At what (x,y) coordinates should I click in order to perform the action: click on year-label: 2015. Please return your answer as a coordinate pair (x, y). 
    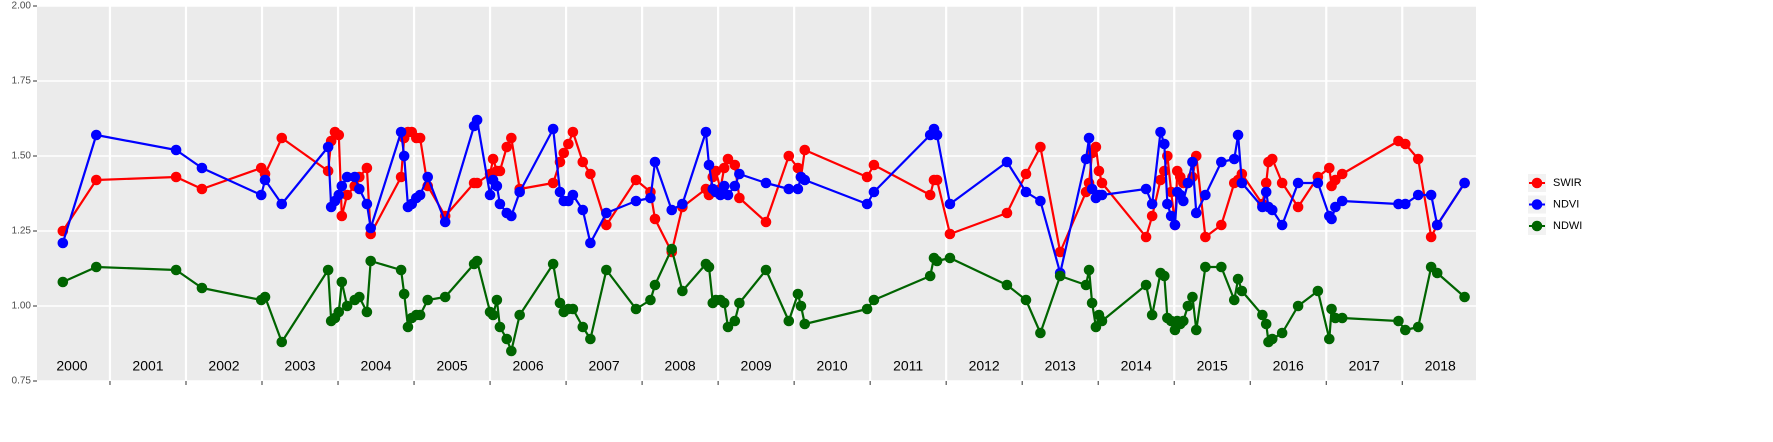
    Looking at the image, I should click on (1212, 366).